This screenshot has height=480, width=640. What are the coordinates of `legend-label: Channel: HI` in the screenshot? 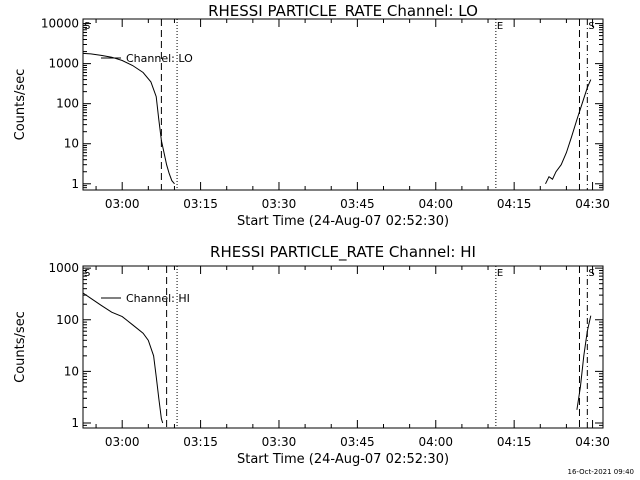 It's located at (158, 298).